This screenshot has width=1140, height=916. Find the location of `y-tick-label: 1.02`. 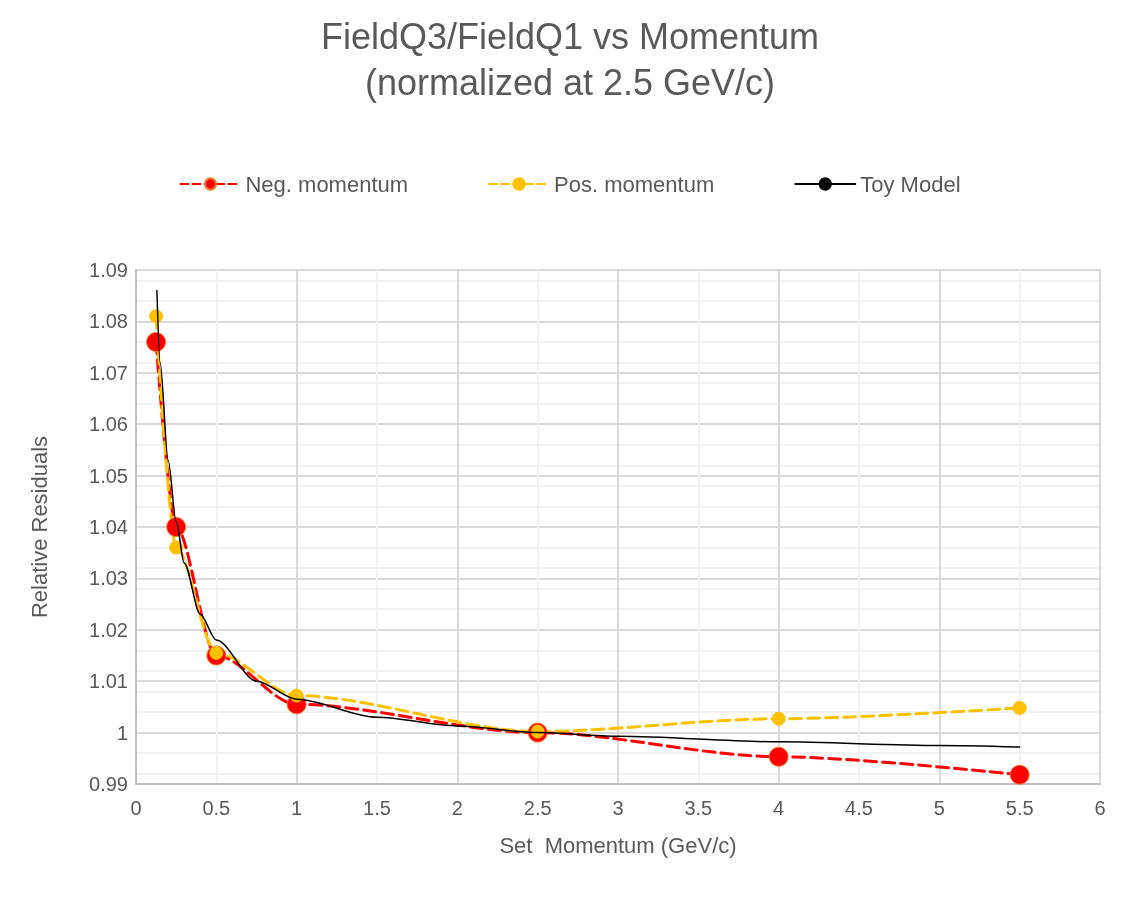

y-tick-label: 1.02 is located at coordinates (108, 629).